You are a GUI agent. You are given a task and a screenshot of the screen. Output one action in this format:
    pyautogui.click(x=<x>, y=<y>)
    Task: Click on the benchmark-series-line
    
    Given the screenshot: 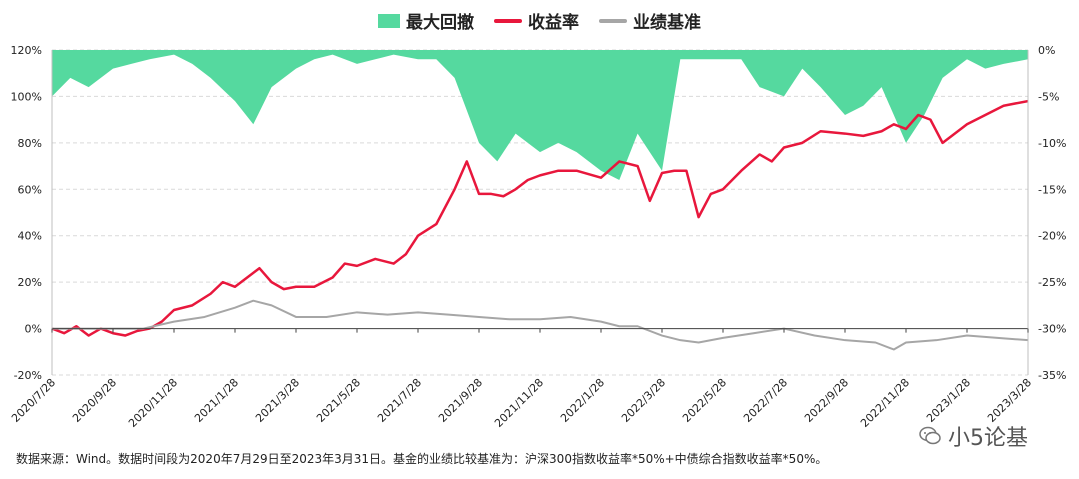 What is the action you would take?
    pyautogui.click(x=540, y=325)
    